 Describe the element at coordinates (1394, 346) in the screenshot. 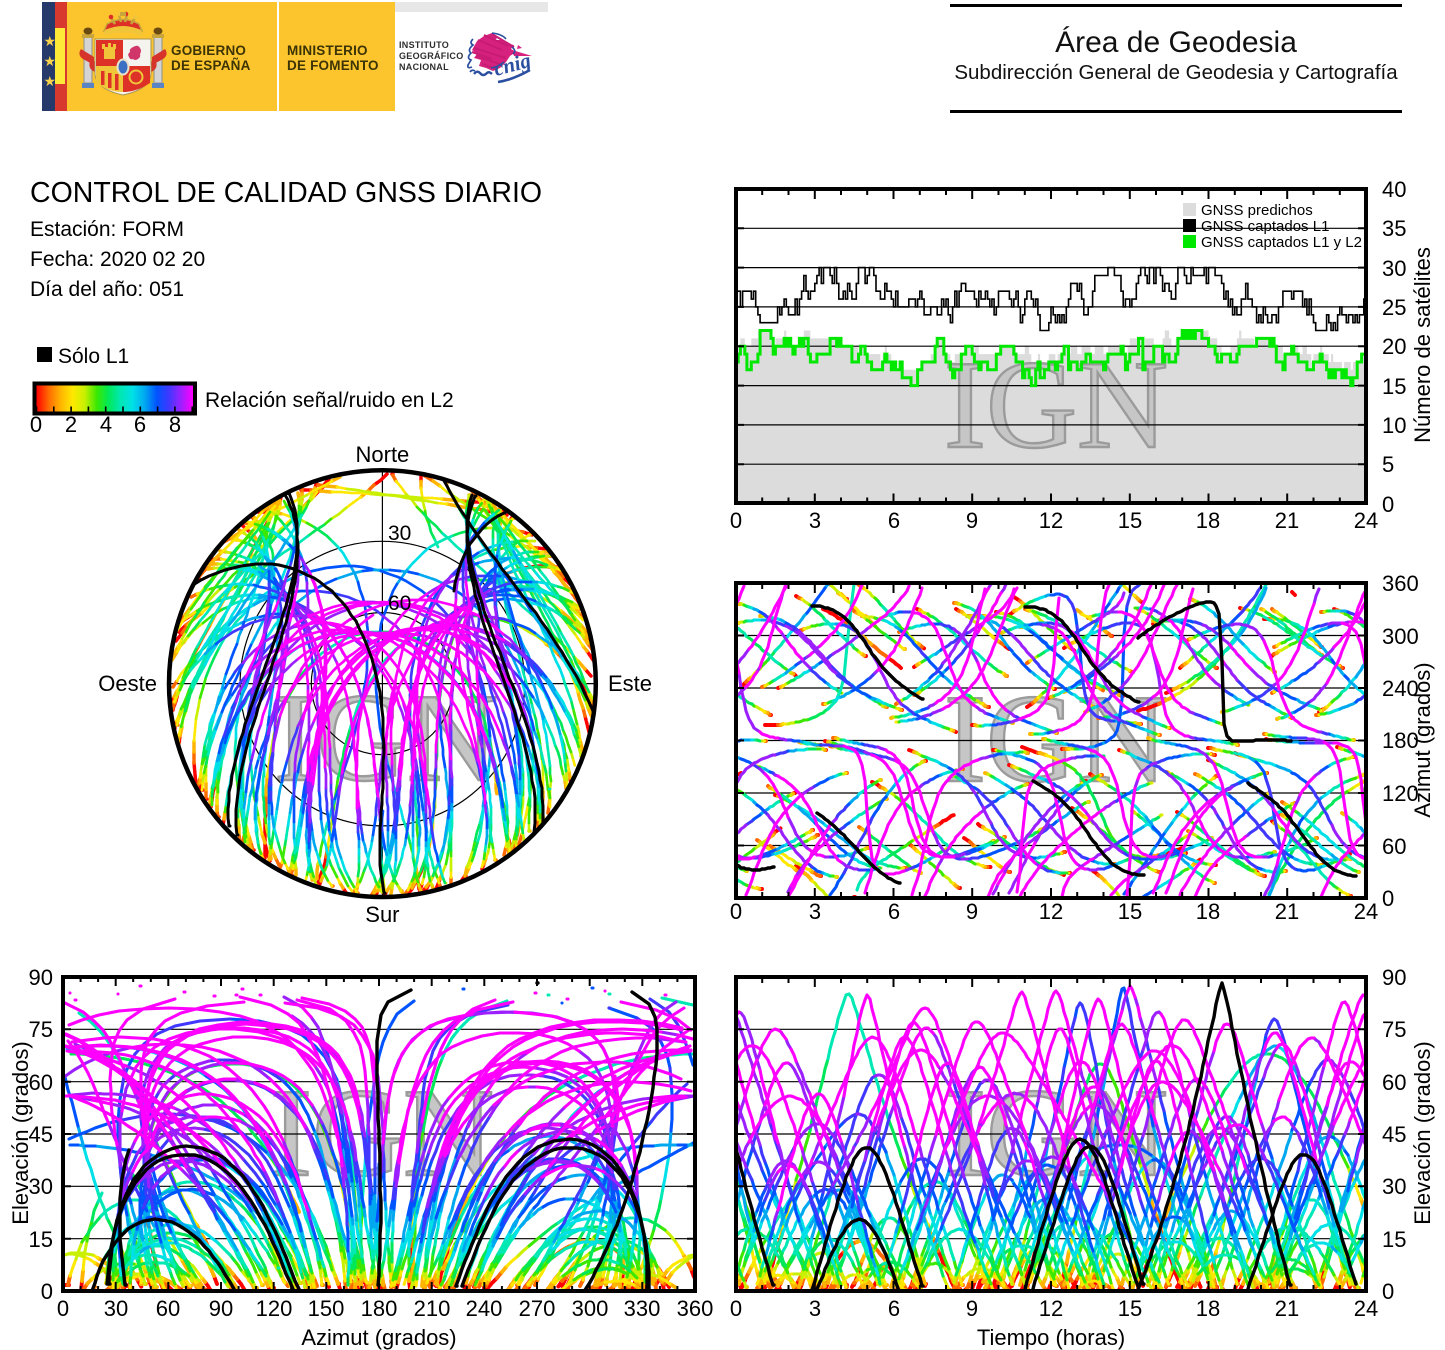

I see `svg-text: 20` at that location.